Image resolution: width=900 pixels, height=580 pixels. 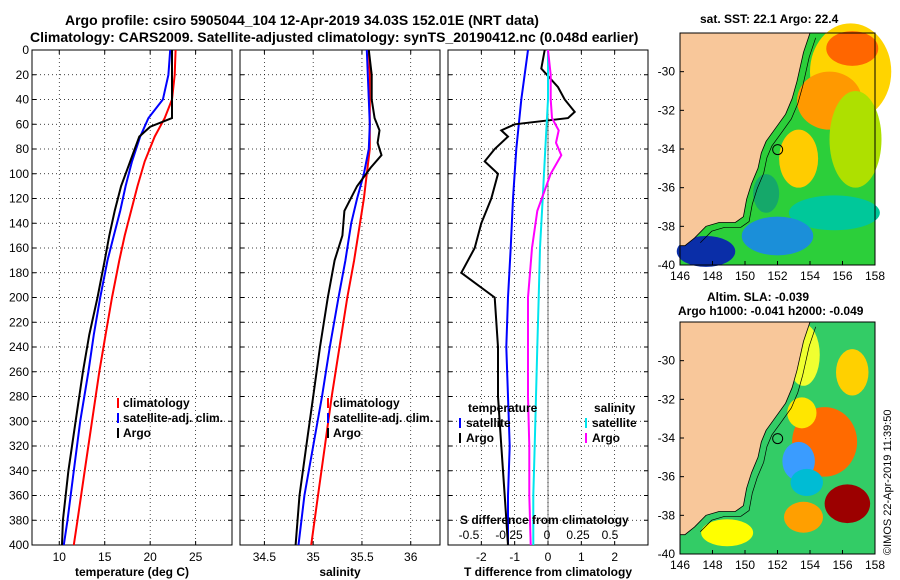 What do you see at coordinates (19, 174) in the screenshot?
I see `y-tick-label: 100` at bounding box center [19, 174].